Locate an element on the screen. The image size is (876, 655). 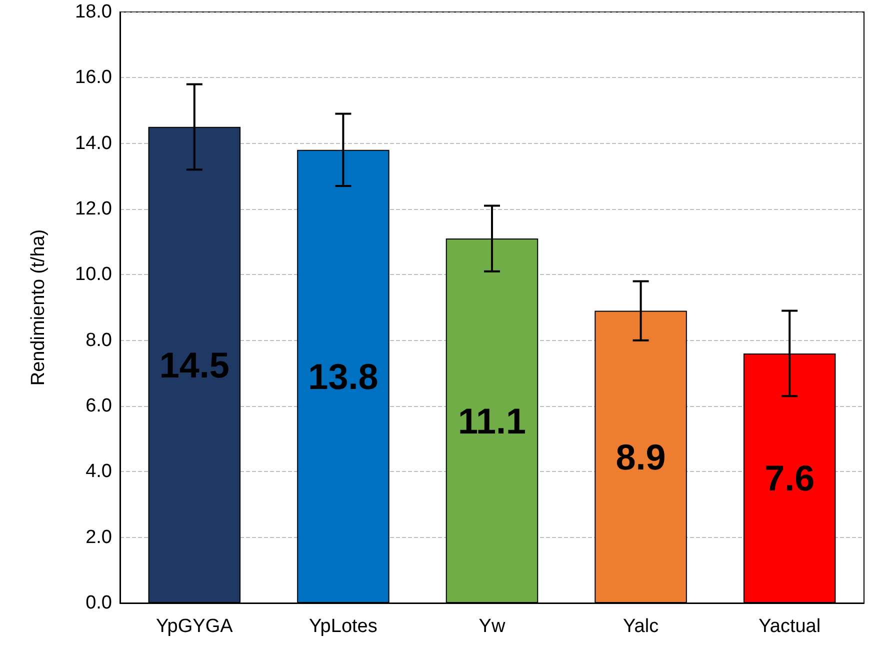
data-label: 8.9 is located at coordinates (641, 457).